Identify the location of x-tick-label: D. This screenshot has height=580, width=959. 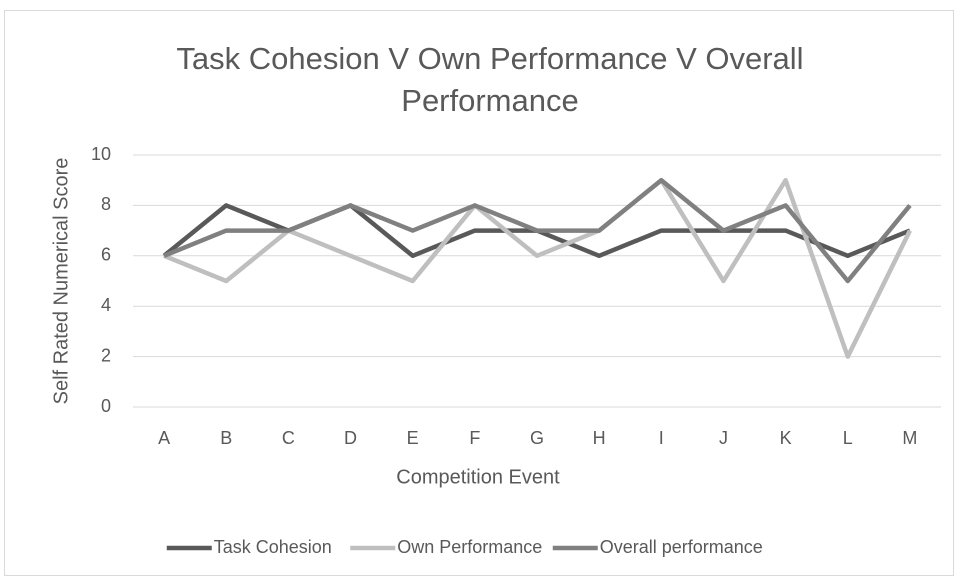
(350, 438).